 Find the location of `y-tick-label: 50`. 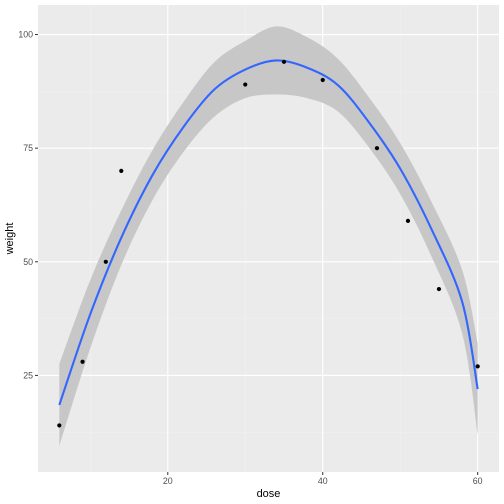

y-tick-label: 50 is located at coordinates (28, 262).